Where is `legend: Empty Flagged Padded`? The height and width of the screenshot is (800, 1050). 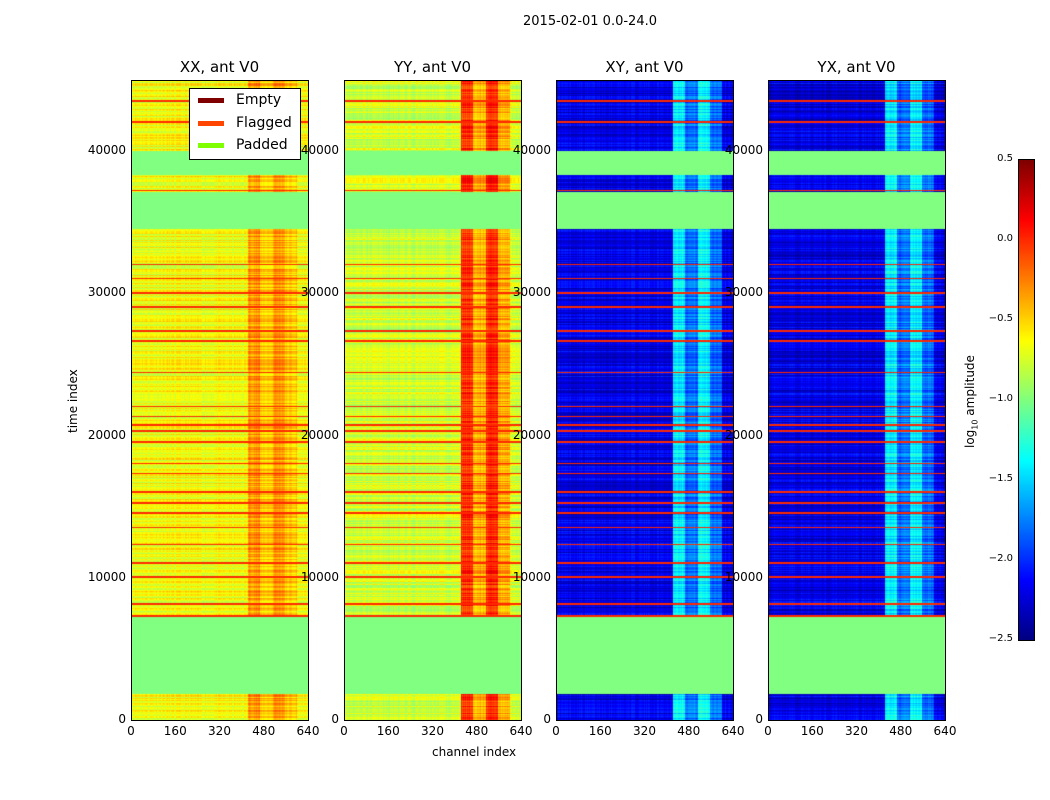
legend: Empty Flagged Padded is located at coordinates (245, 124).